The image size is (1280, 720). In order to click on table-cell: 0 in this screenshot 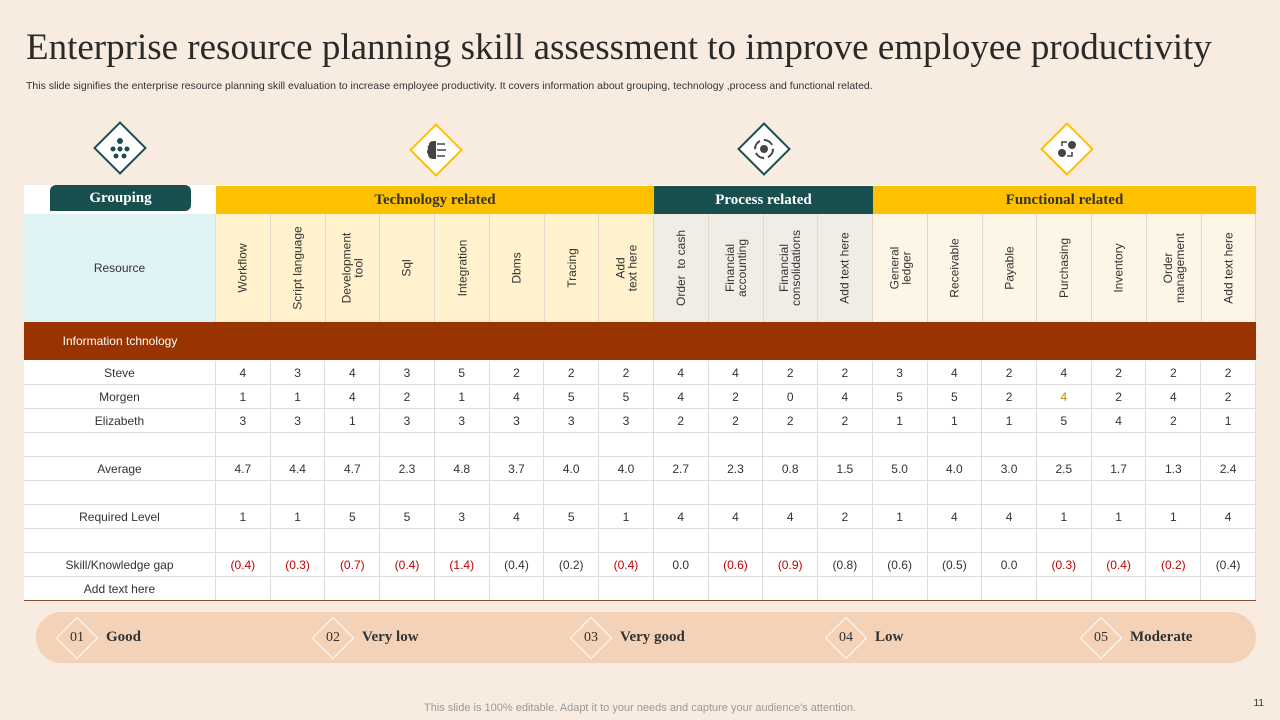, I will do `click(791, 396)`.